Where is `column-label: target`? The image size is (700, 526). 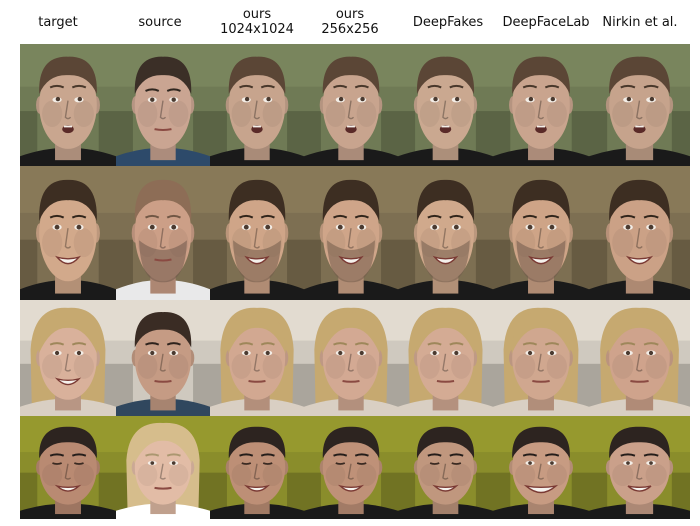
column-label: target is located at coordinates (58, 22).